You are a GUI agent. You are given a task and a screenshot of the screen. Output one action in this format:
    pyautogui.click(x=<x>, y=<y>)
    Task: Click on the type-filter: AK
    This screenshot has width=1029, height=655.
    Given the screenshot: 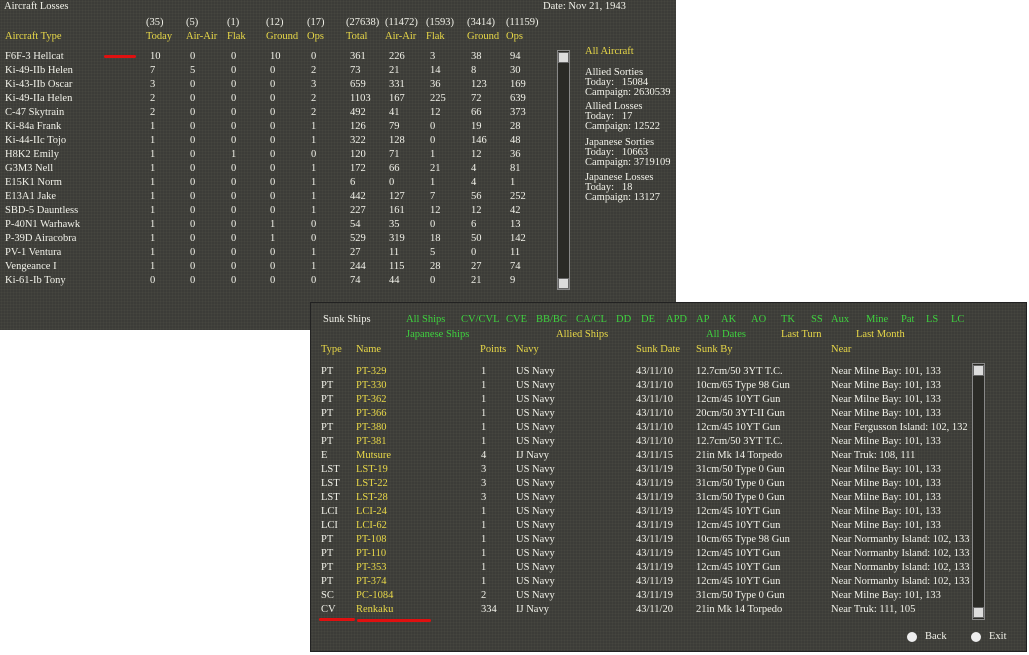 What is the action you would take?
    pyautogui.click(x=729, y=319)
    